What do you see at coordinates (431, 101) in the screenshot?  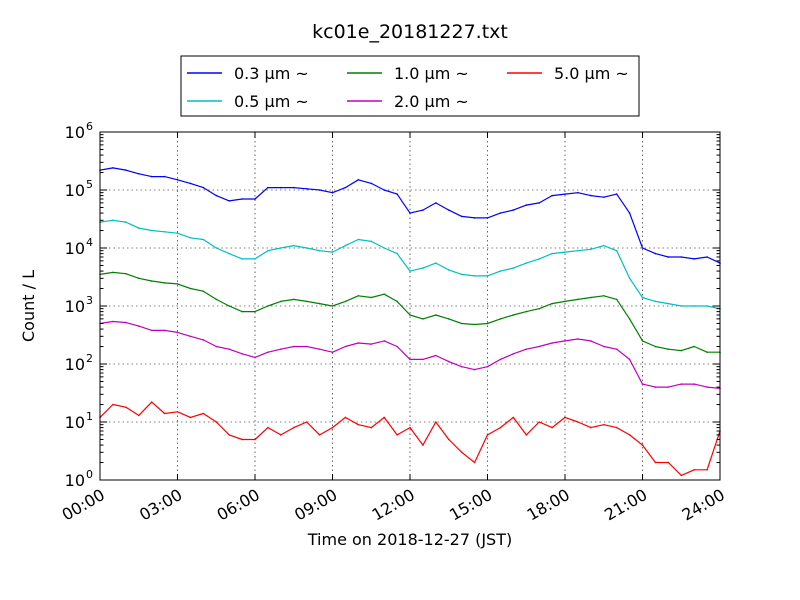 I see `legend-label: 2.0 μm ~` at bounding box center [431, 101].